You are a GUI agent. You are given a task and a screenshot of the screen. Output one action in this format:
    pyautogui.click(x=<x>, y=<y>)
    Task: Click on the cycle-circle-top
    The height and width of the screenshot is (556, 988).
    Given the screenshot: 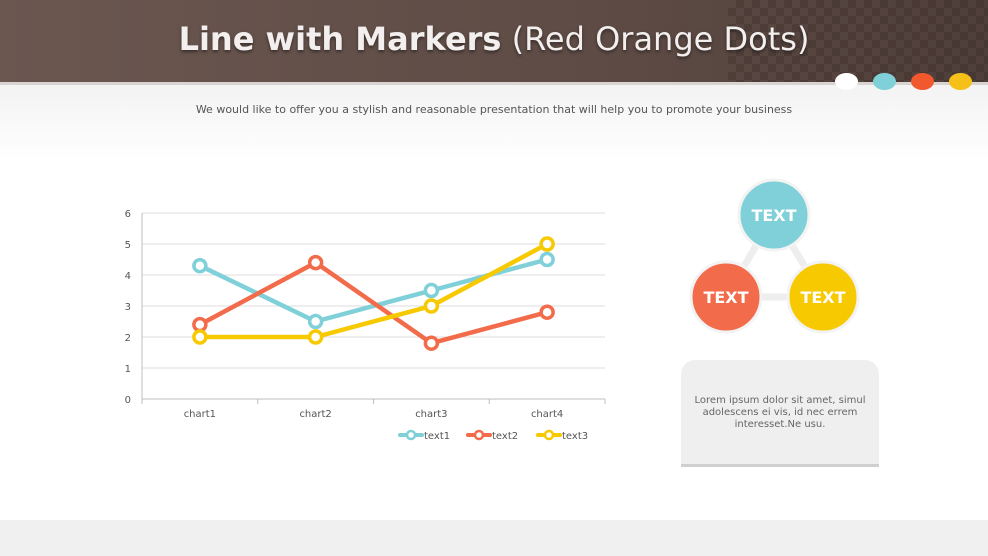 What is the action you would take?
    pyautogui.click(x=774, y=215)
    